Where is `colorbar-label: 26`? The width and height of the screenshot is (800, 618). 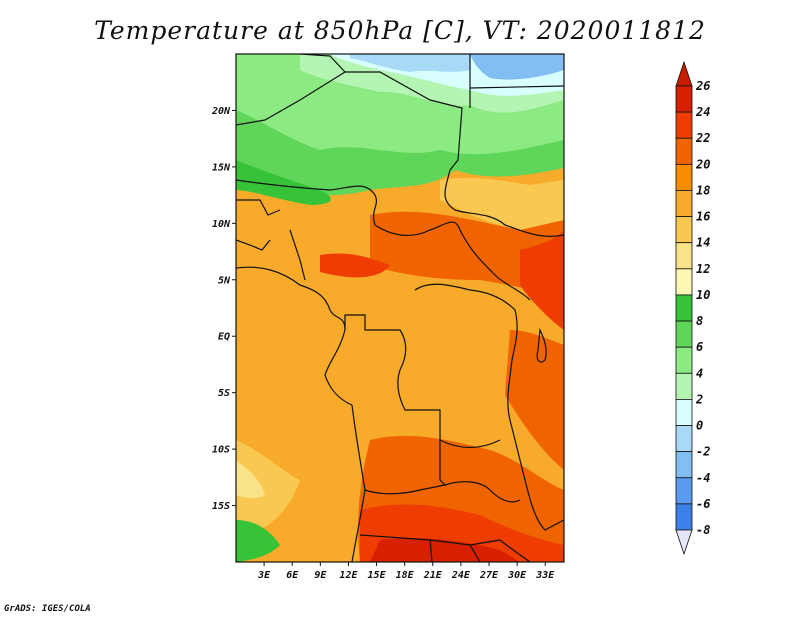 colorbar-label: 26 is located at coordinates (702, 86).